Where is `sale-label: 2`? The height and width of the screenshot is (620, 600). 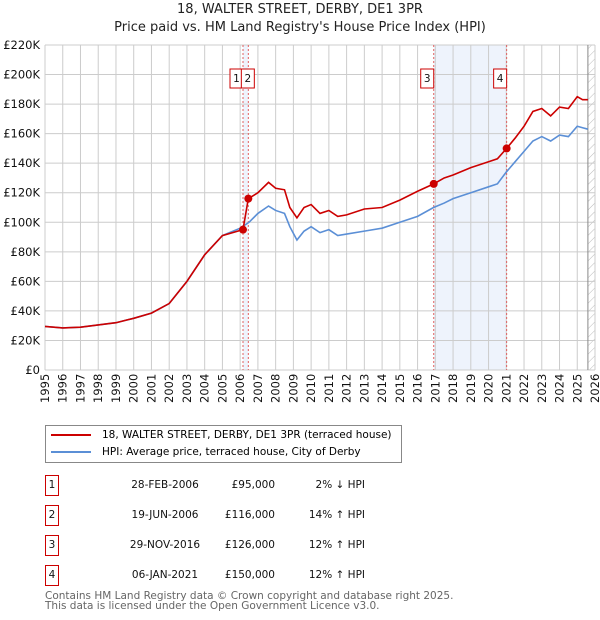
sale-label: 2 is located at coordinates (247, 79).